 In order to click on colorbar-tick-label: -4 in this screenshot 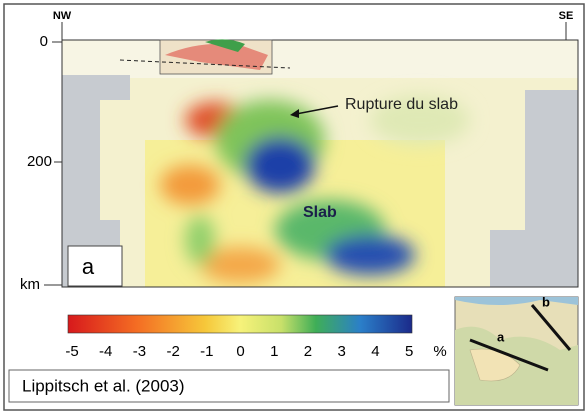, I will do `click(105, 351)`.